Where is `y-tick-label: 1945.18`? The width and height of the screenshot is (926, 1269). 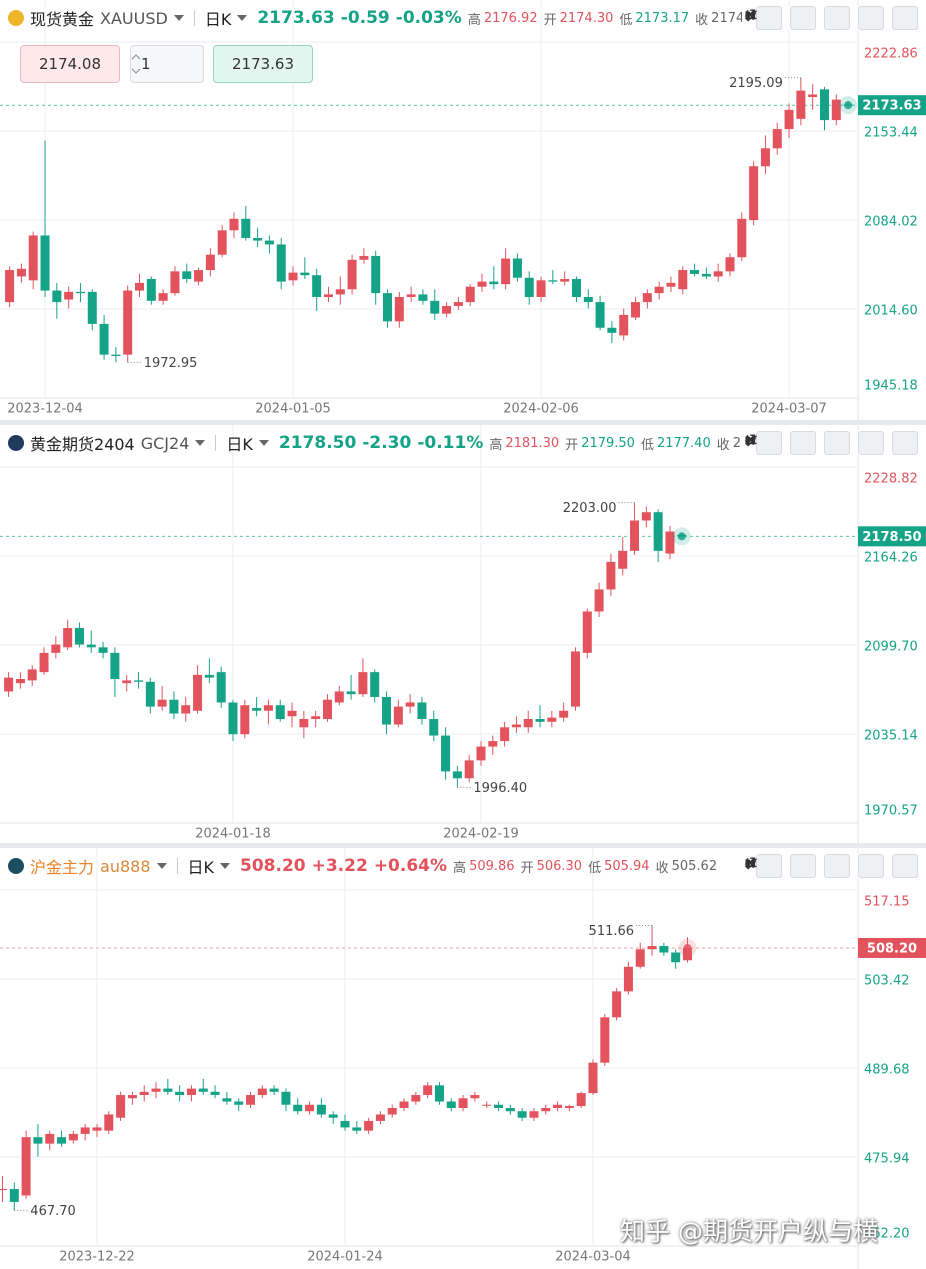
y-tick-label: 1945.18 is located at coordinates (891, 386).